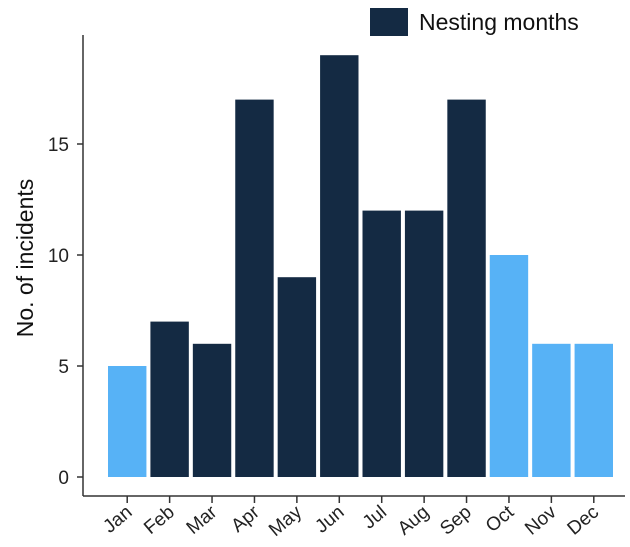  What do you see at coordinates (375, 518) in the screenshot?
I see `x-tick-label-jul: Jul` at bounding box center [375, 518].